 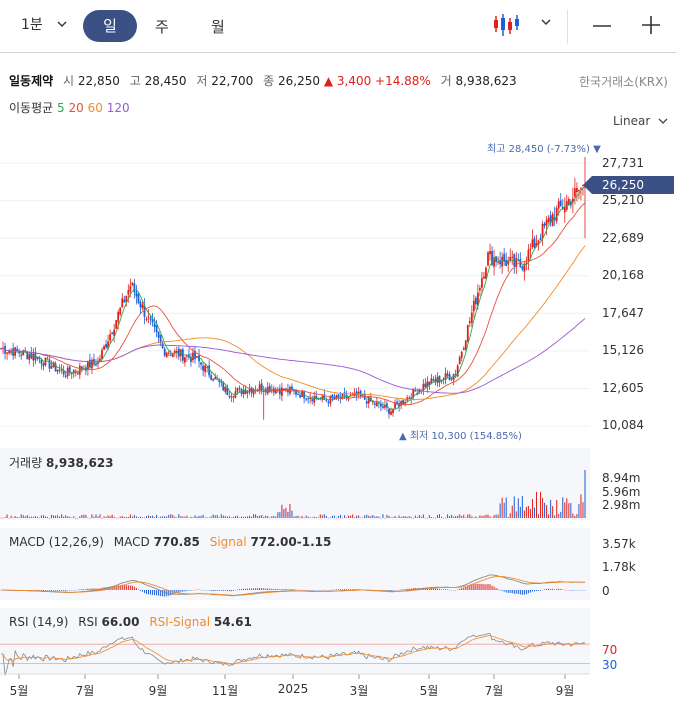 What do you see at coordinates (39, 622) in the screenshot?
I see `rsi-title: RSI (14,9)` at bounding box center [39, 622].